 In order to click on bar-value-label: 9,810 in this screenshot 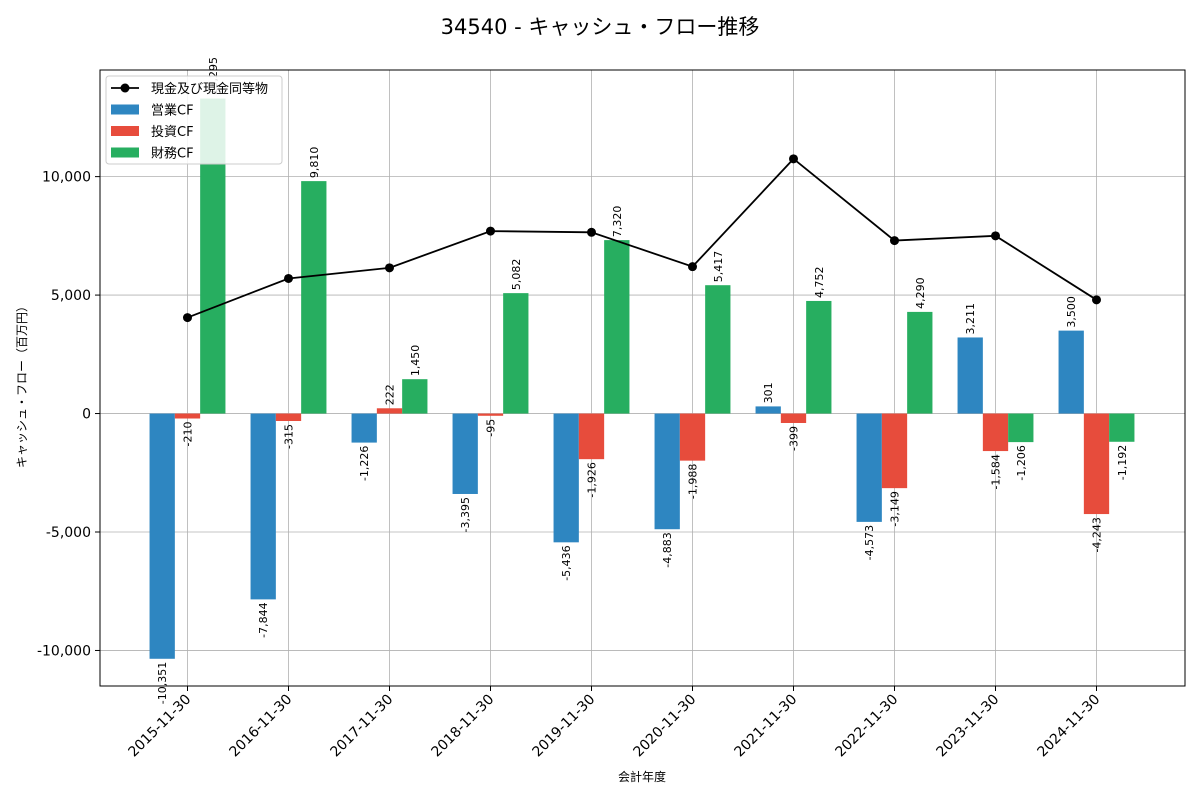, I will do `click(314, 163)`.